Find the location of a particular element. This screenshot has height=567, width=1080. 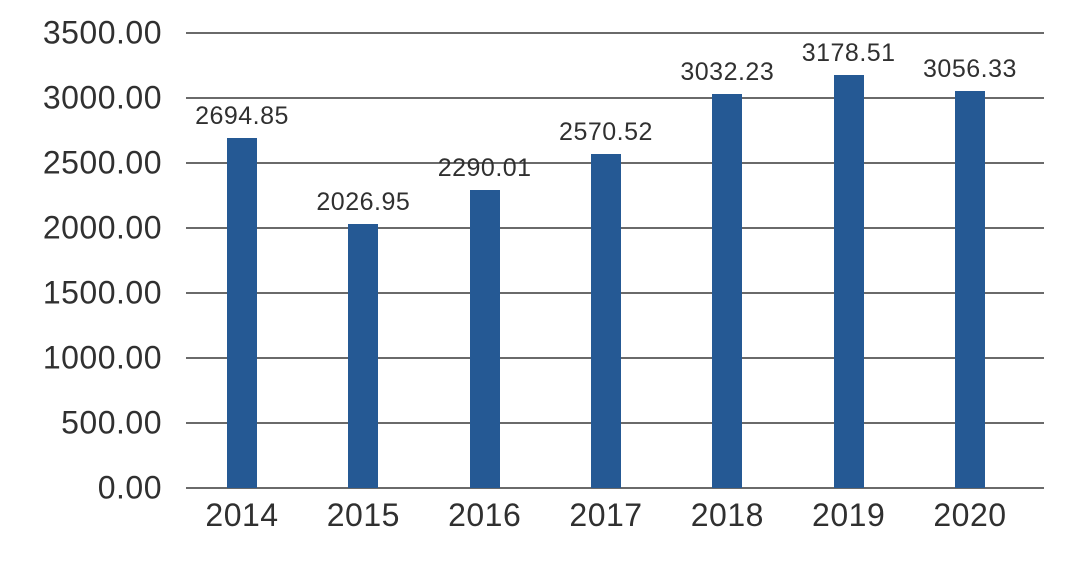

x-tick-label-2017: 2017 is located at coordinates (606, 515).